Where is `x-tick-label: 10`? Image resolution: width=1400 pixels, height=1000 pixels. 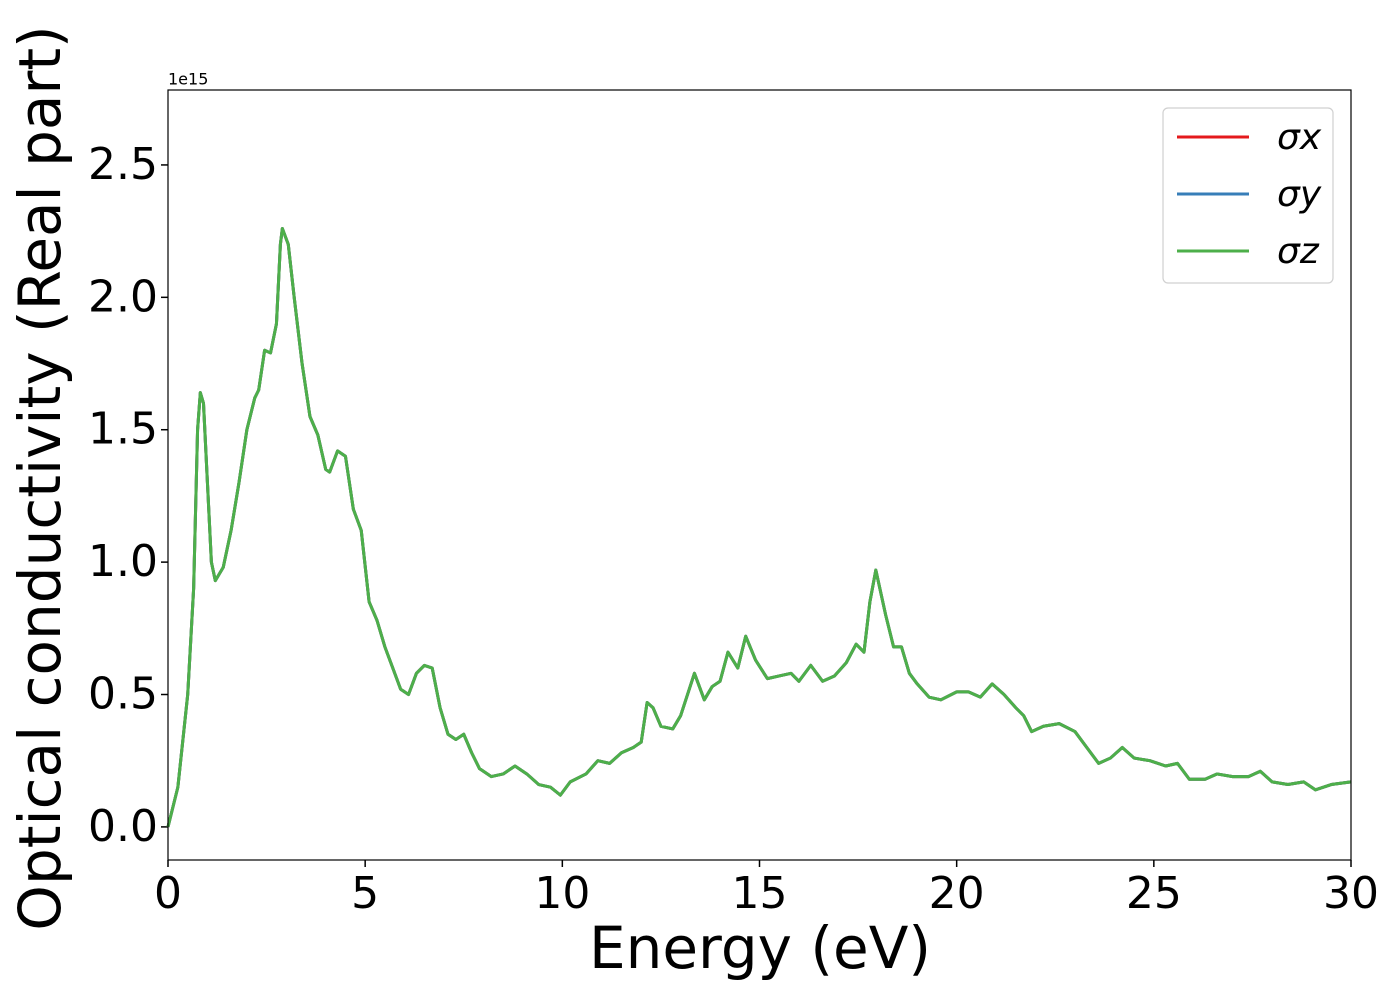
x-tick-label: 10 is located at coordinates (562, 893).